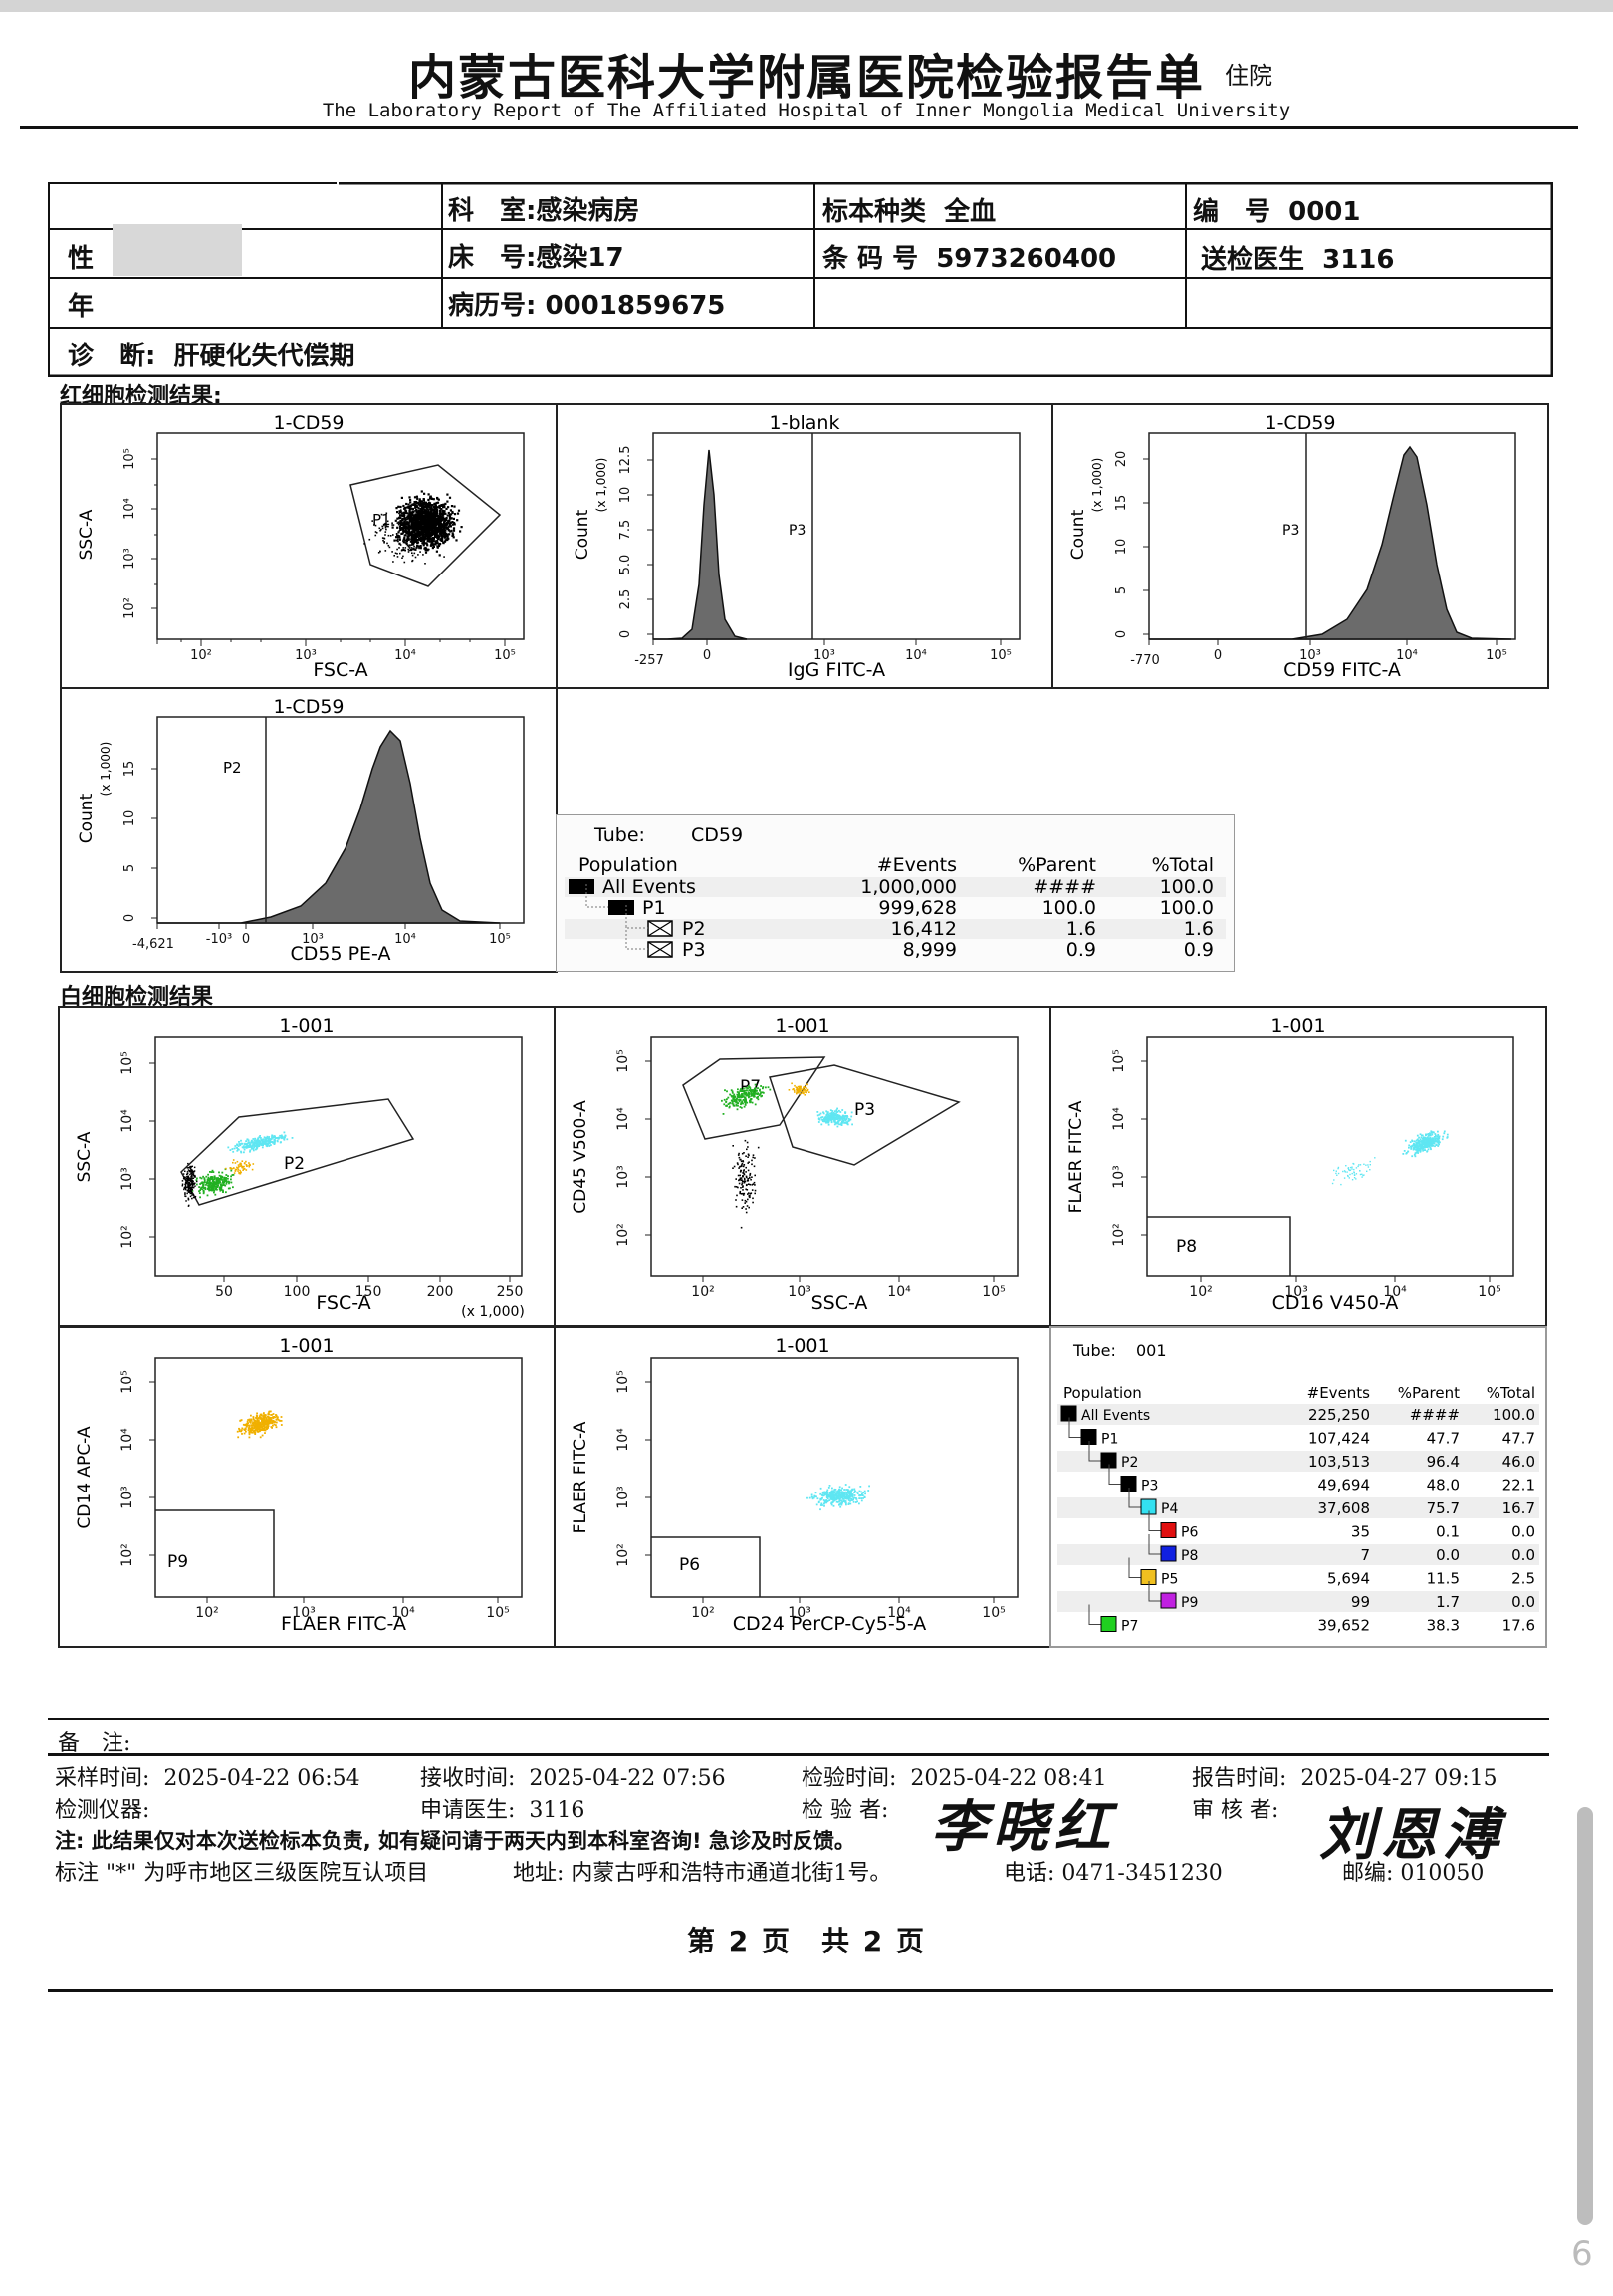  What do you see at coordinates (601, 485) in the screenshot?
I see `y-axis-unit: (x 1,000)` at bounding box center [601, 485].